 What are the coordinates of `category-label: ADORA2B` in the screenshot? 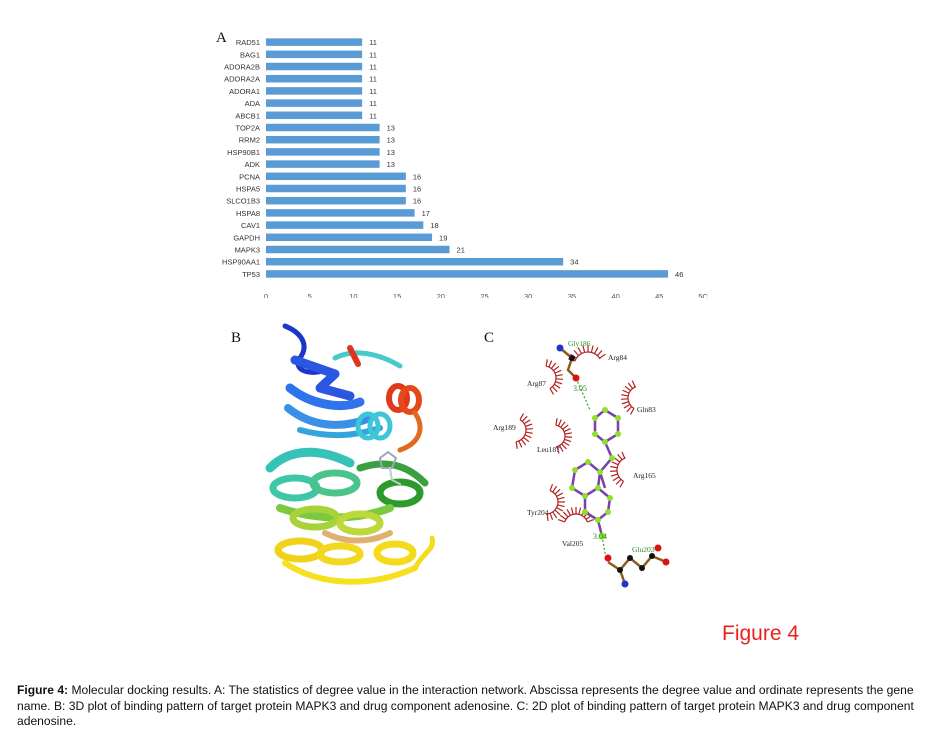 It's located at (242, 67).